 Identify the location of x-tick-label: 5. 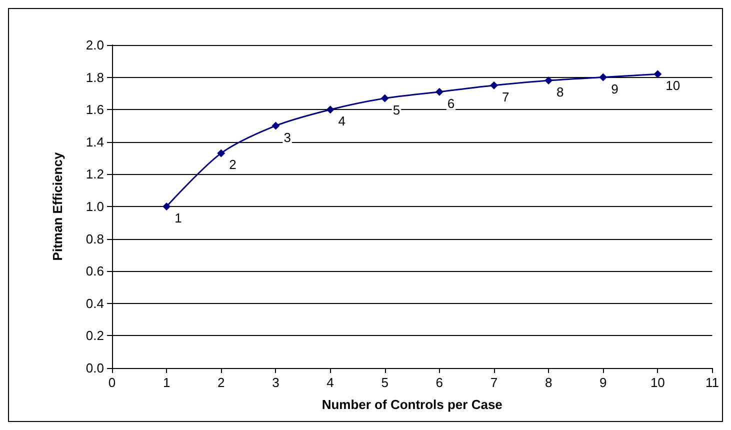
(384, 382).